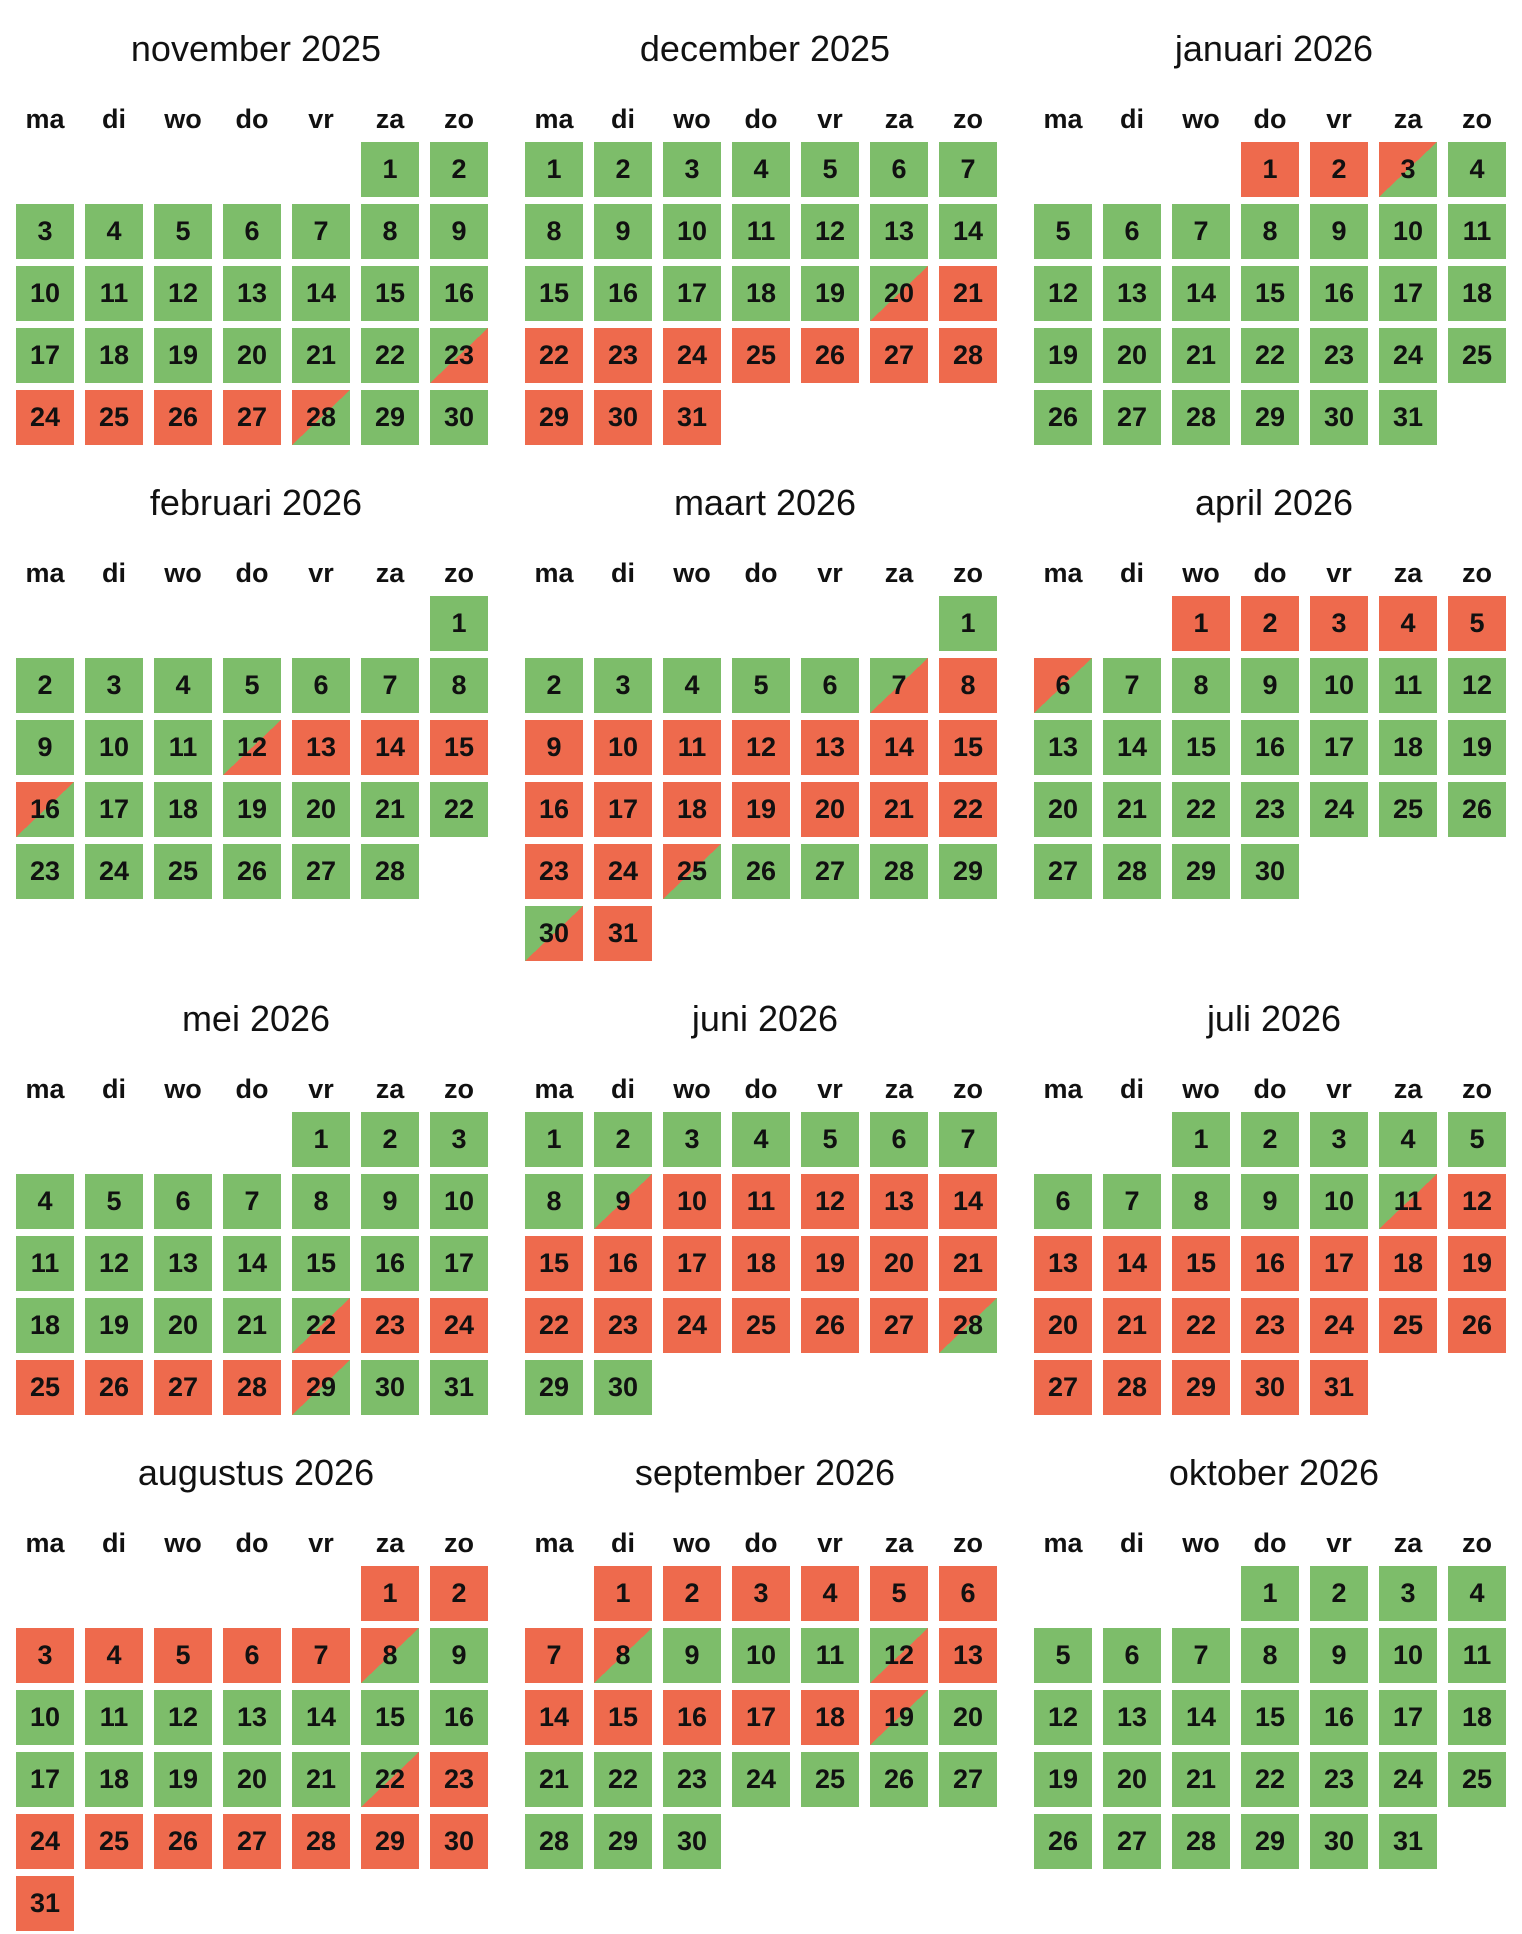 Image resolution: width=1522 pixels, height=1934 pixels. Describe the element at coordinates (554, 871) in the screenshot. I see `day-cell: 23` at that location.